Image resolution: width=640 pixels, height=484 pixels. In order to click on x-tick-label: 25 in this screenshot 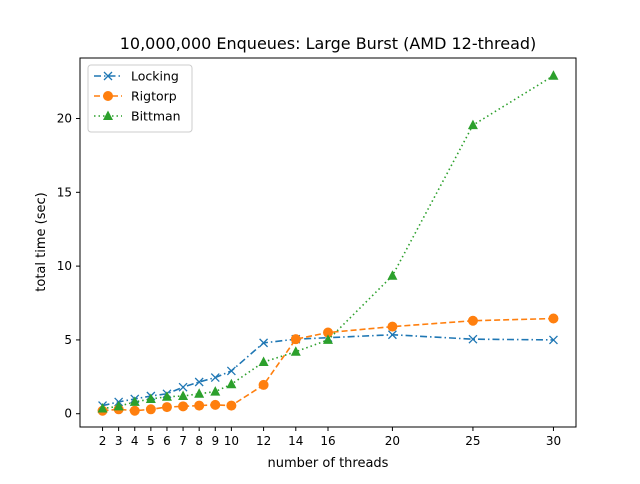, I will do `click(472, 441)`.